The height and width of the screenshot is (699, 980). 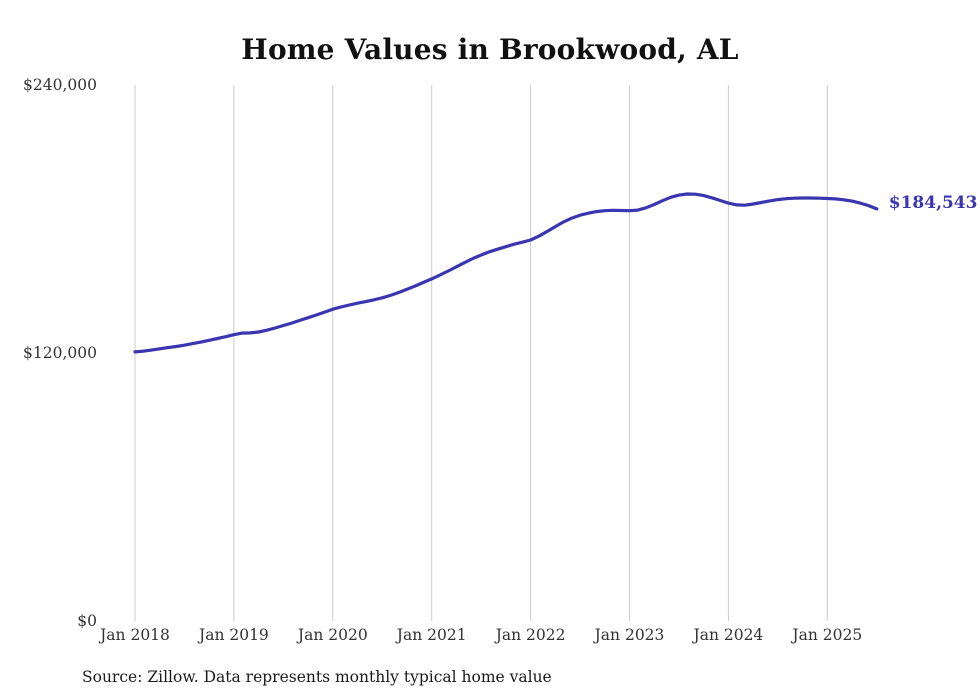 I want to click on y-tick-label: $240,000, so click(x=60, y=85).